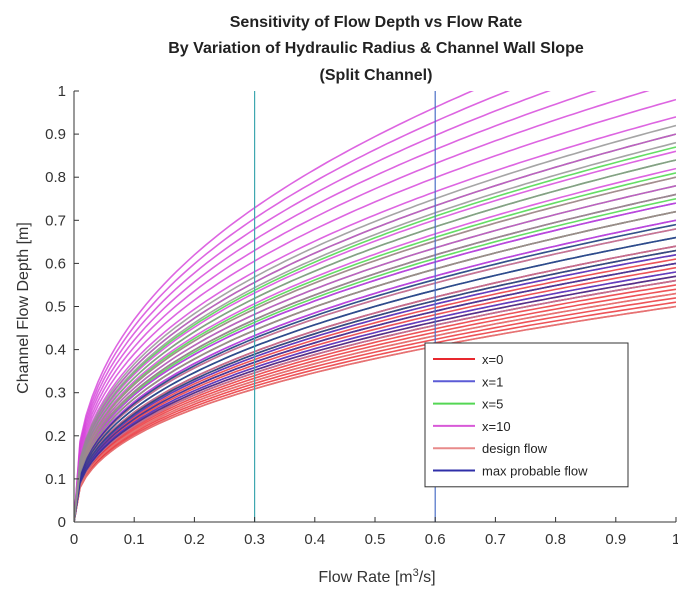 The image size is (678, 589). What do you see at coordinates (376, 75) in the screenshot?
I see `title-line-3: (Split Channel)` at bounding box center [376, 75].